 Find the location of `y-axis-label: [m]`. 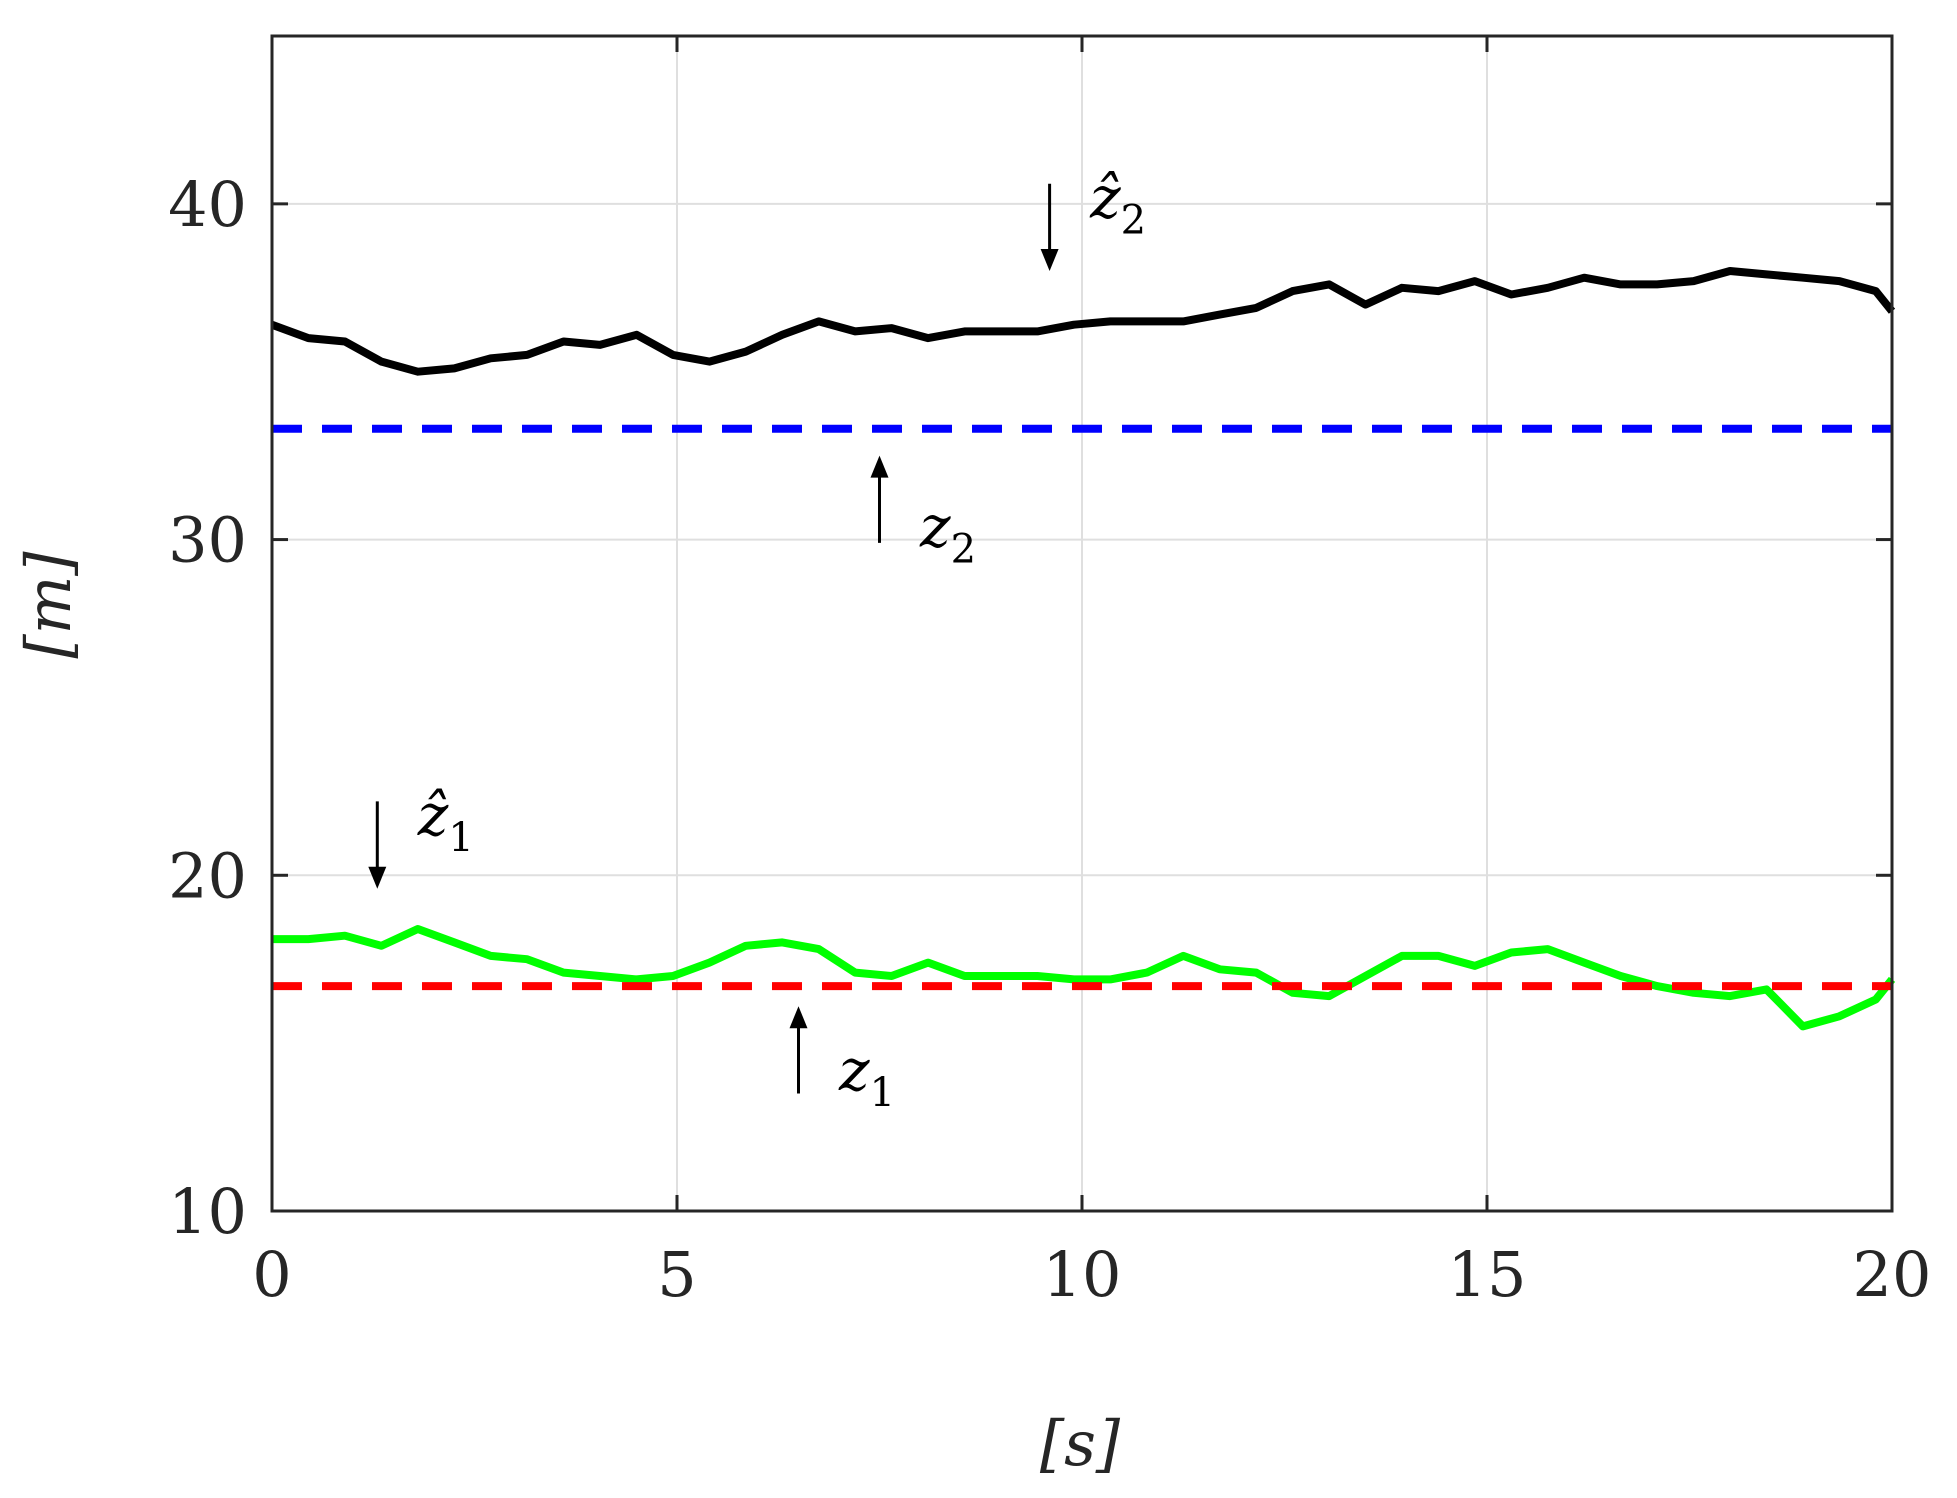

y-axis-label: [m] is located at coordinates (48, 605).